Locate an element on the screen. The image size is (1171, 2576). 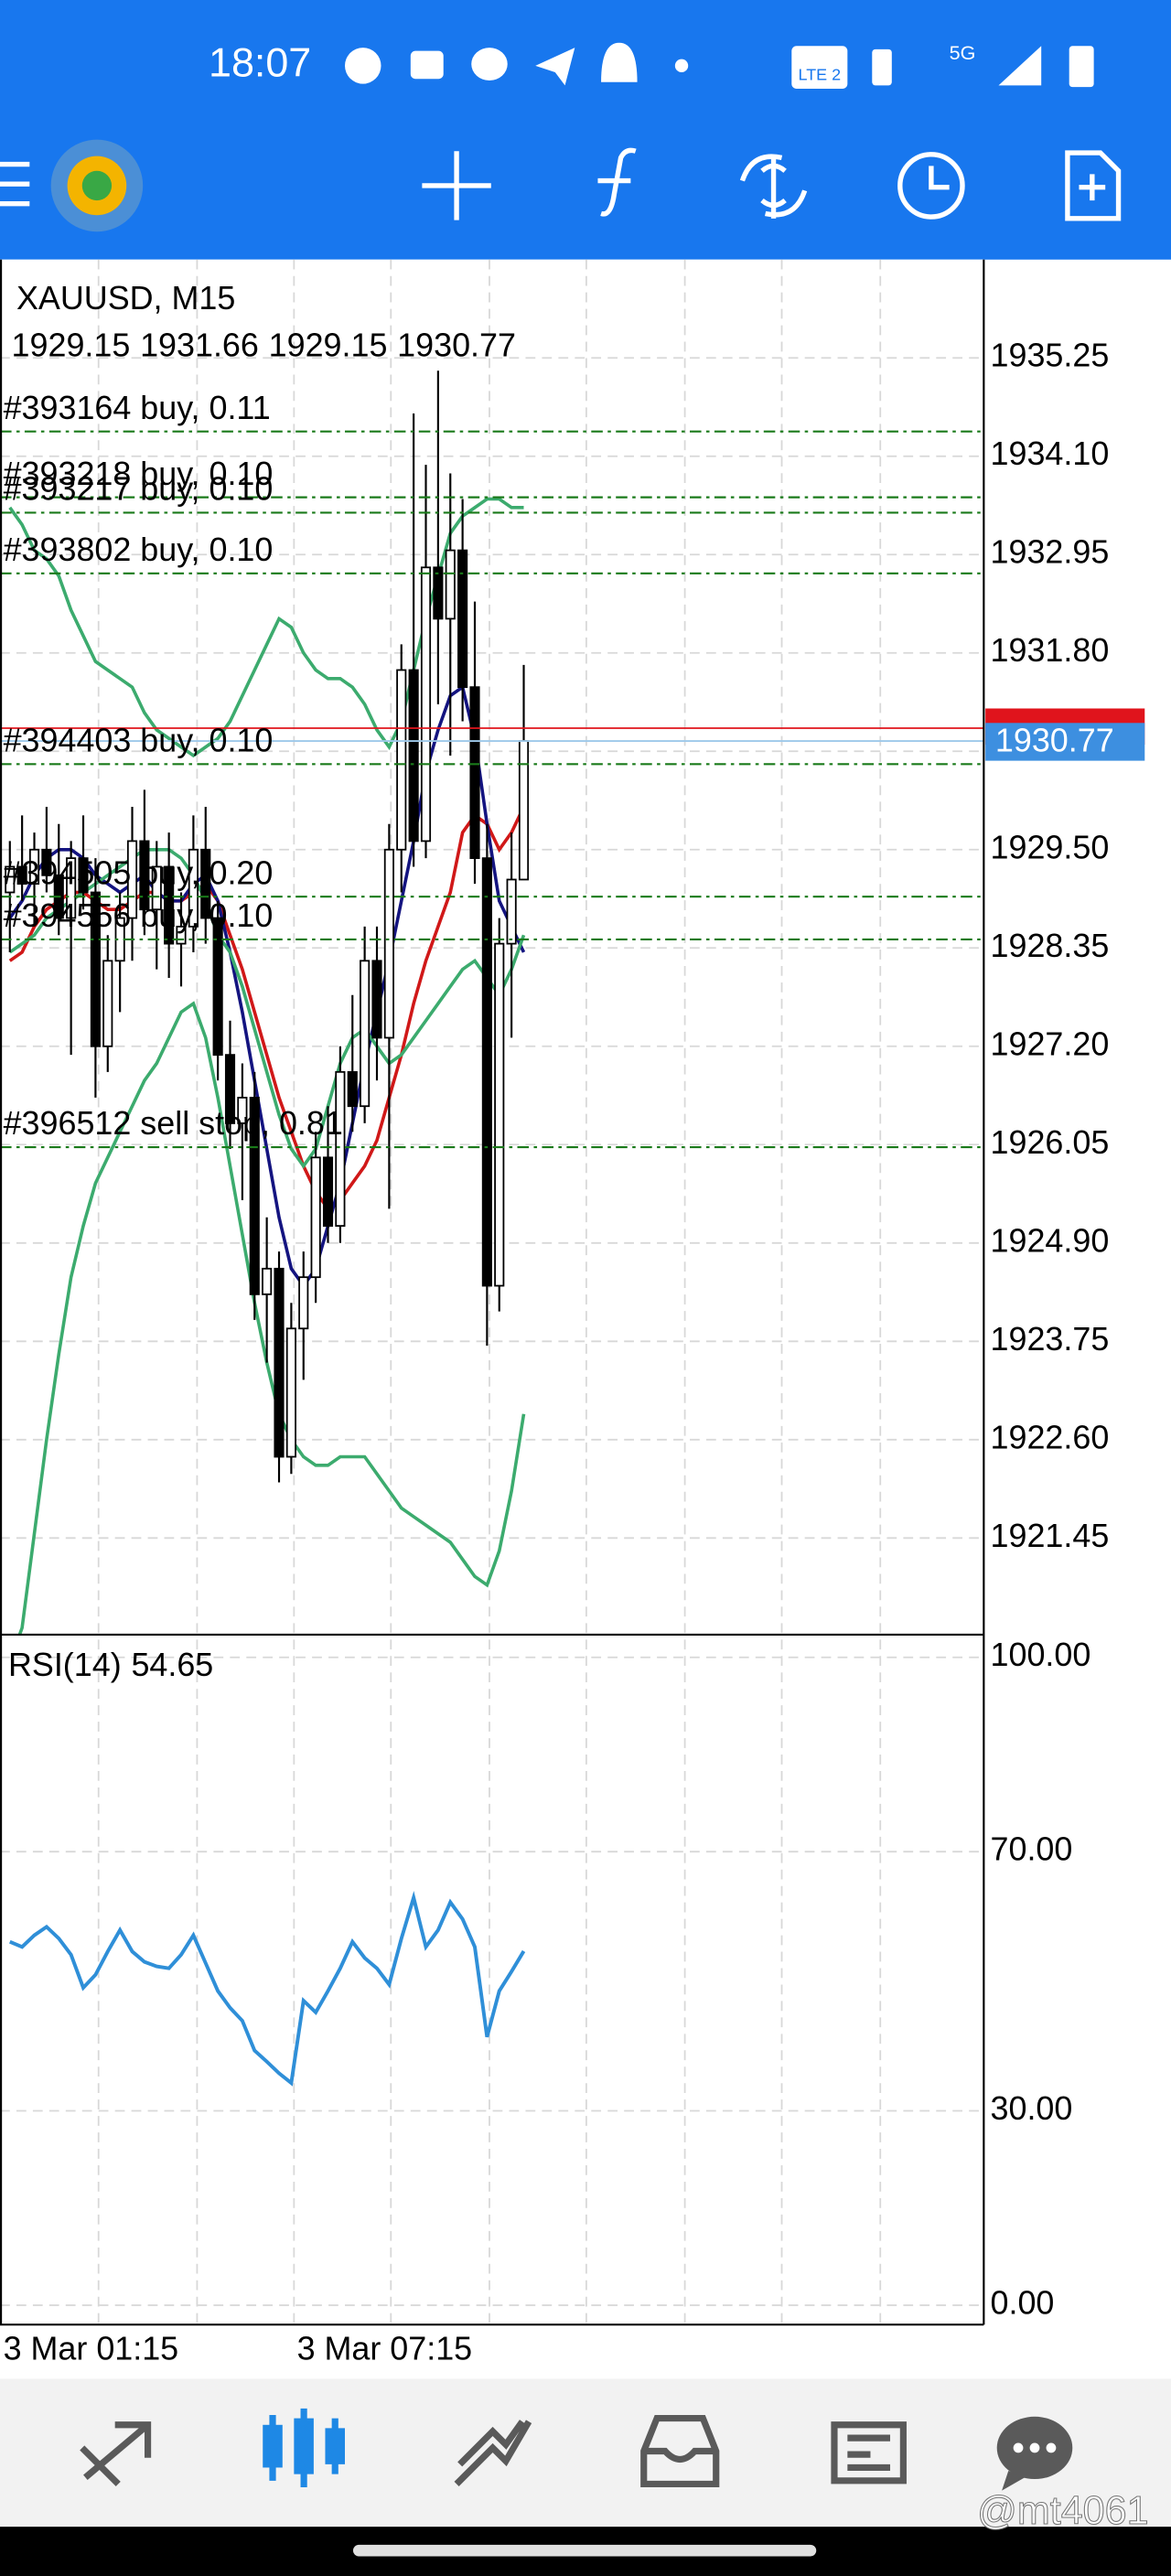
y-tick-label: 1923.75 is located at coordinates (1050, 1339).